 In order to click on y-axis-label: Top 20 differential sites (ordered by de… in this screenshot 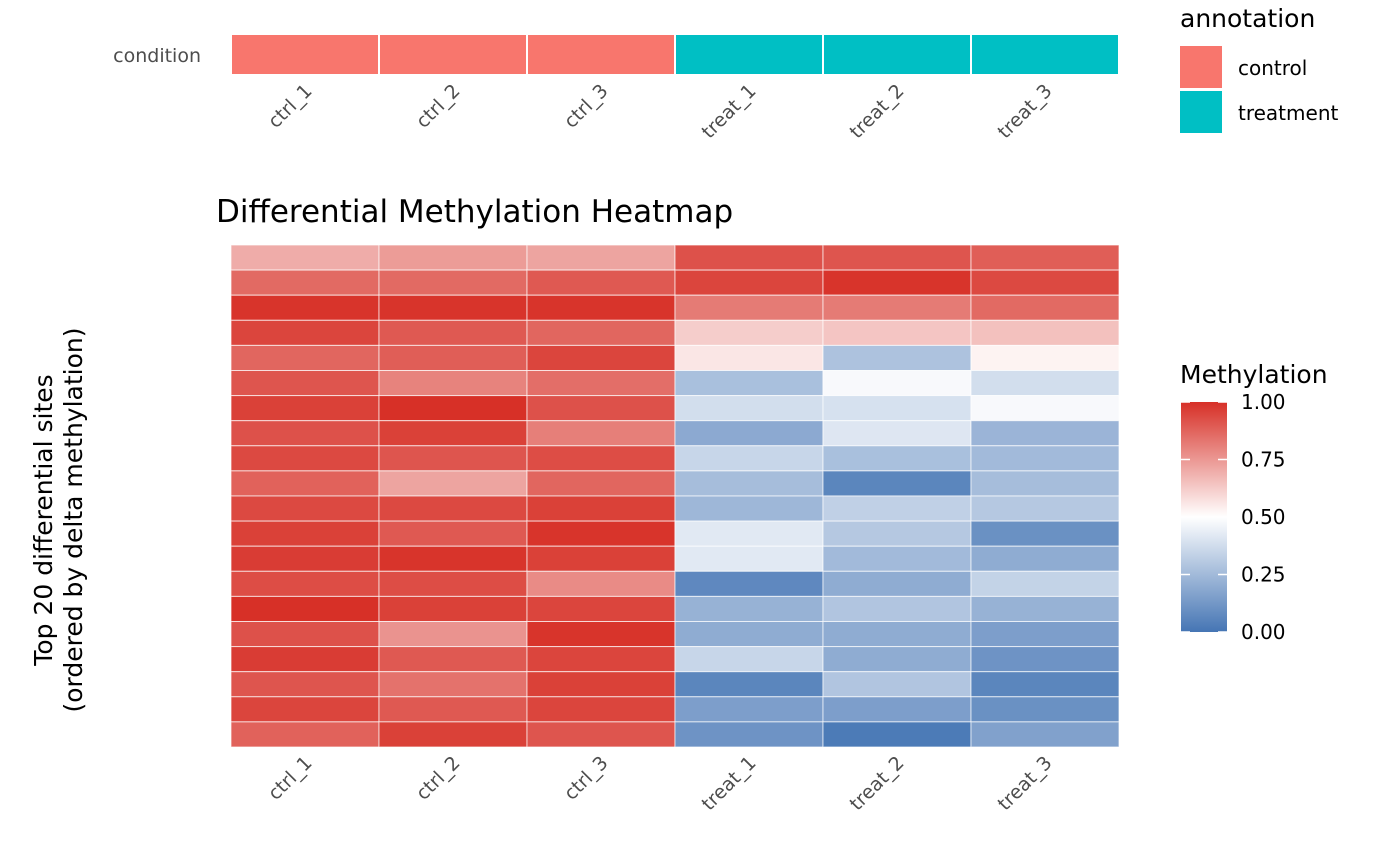, I will do `click(58, 519)`.